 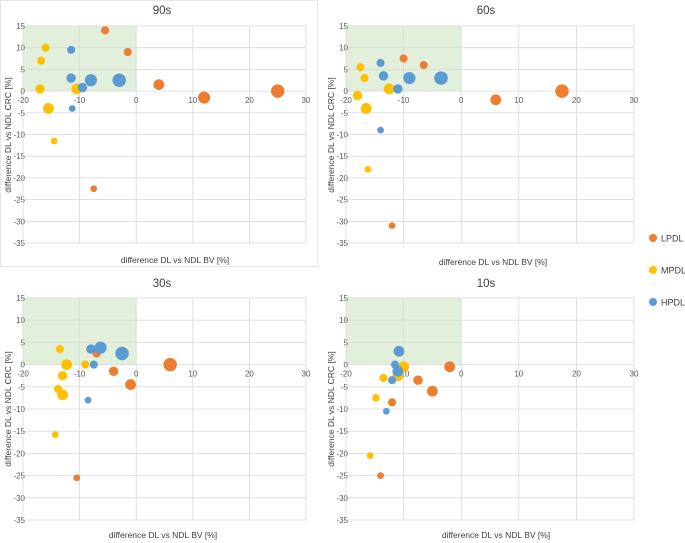 What do you see at coordinates (653, 238) in the screenshot?
I see `legend-marker` at bounding box center [653, 238].